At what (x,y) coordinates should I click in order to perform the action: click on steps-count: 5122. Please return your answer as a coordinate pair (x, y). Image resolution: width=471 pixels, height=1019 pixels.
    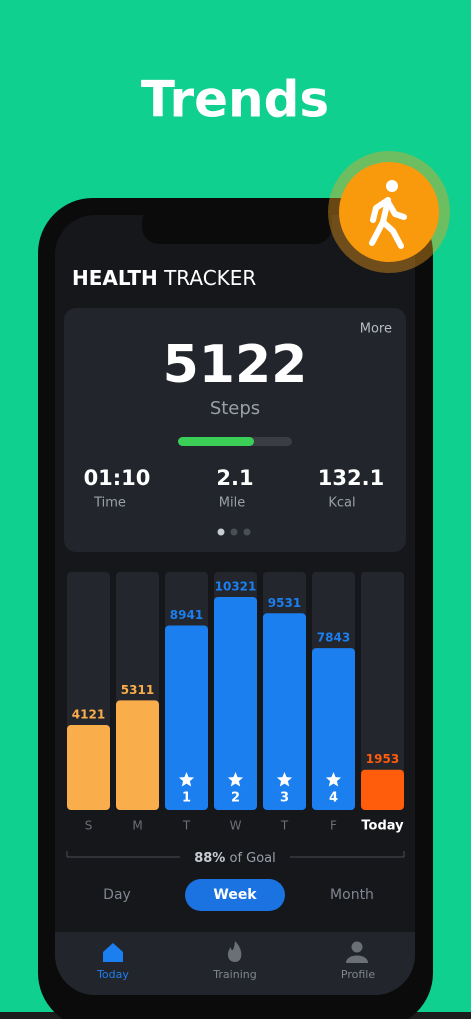
    Looking at the image, I should click on (235, 365).